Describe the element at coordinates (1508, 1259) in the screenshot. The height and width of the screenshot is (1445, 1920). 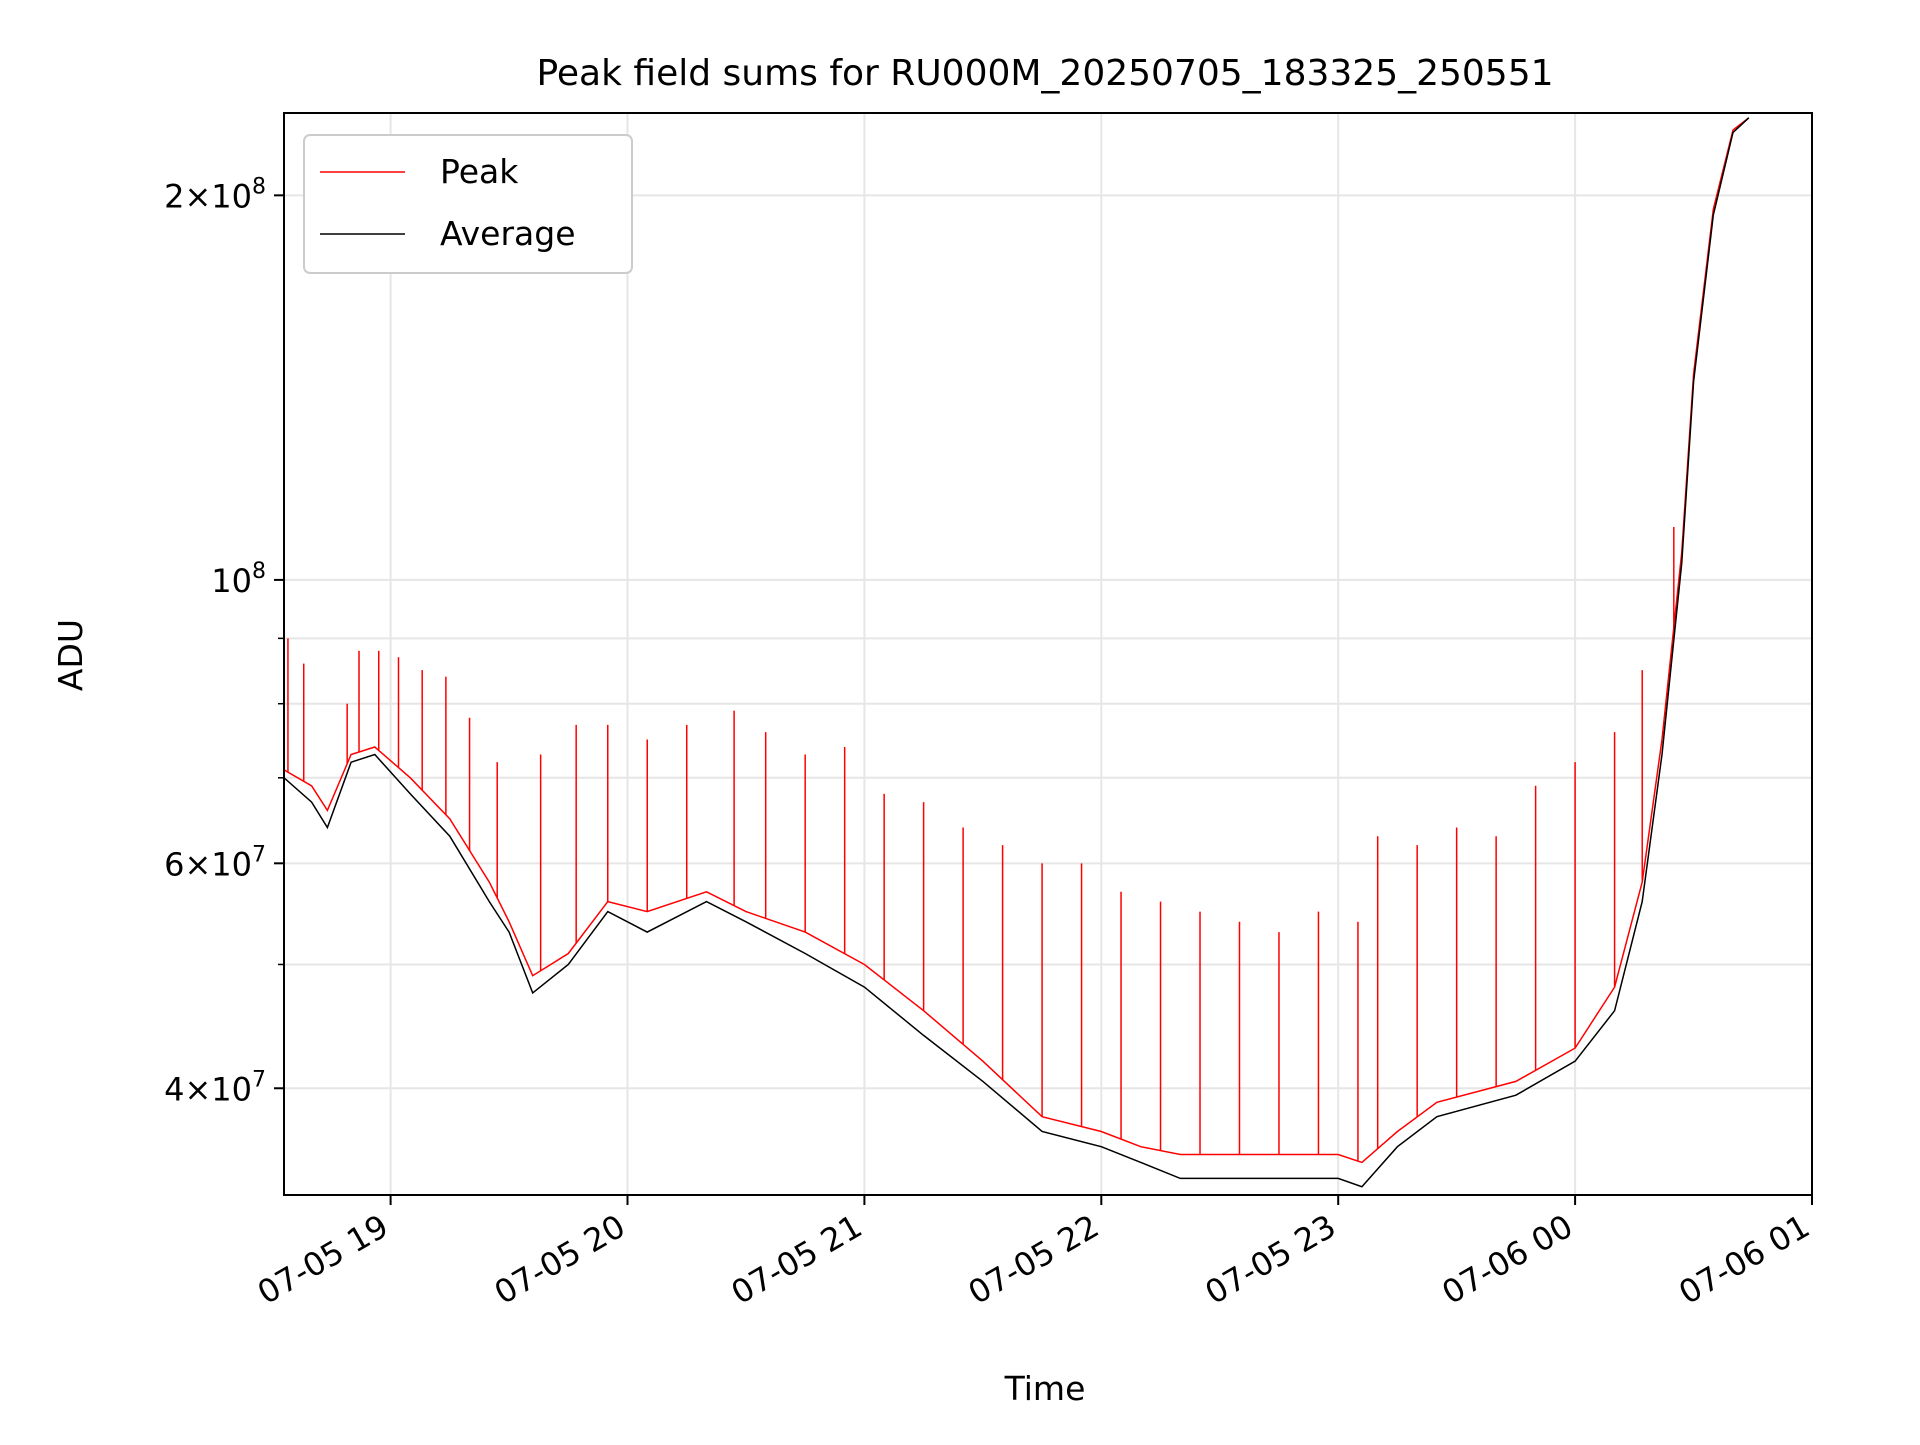
I see `x-tick-label: 07-06 00` at that location.